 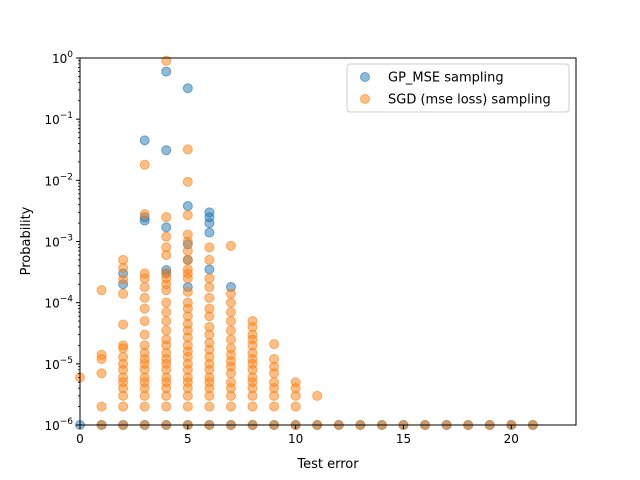 What do you see at coordinates (58, 242) in the screenshot?
I see `y-tick-label-3: 10⁻³` at bounding box center [58, 242].